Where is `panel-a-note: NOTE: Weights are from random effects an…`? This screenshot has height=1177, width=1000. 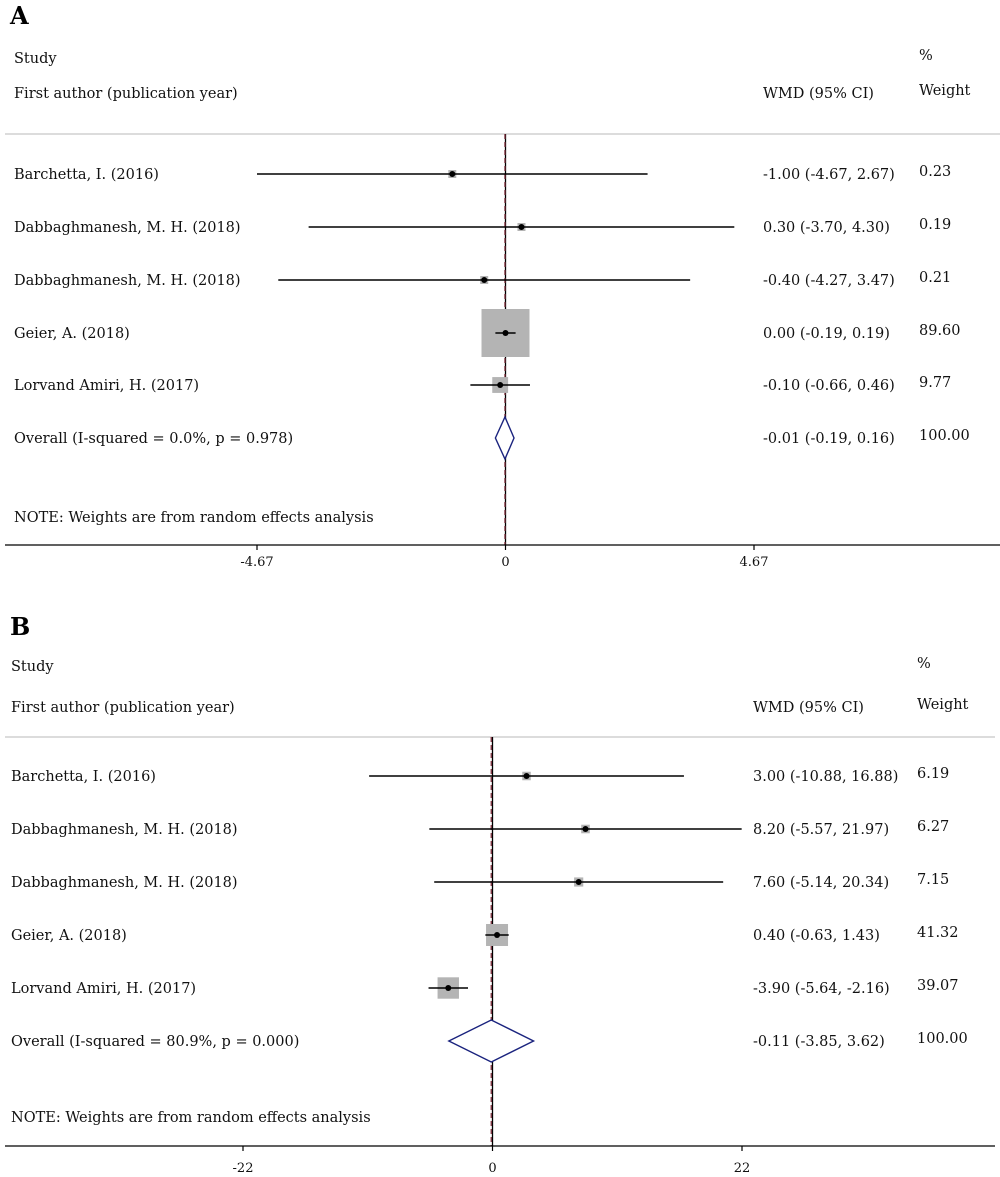
panel-a-note: NOTE: Weights are from random effects an… is located at coordinates (194, 518).